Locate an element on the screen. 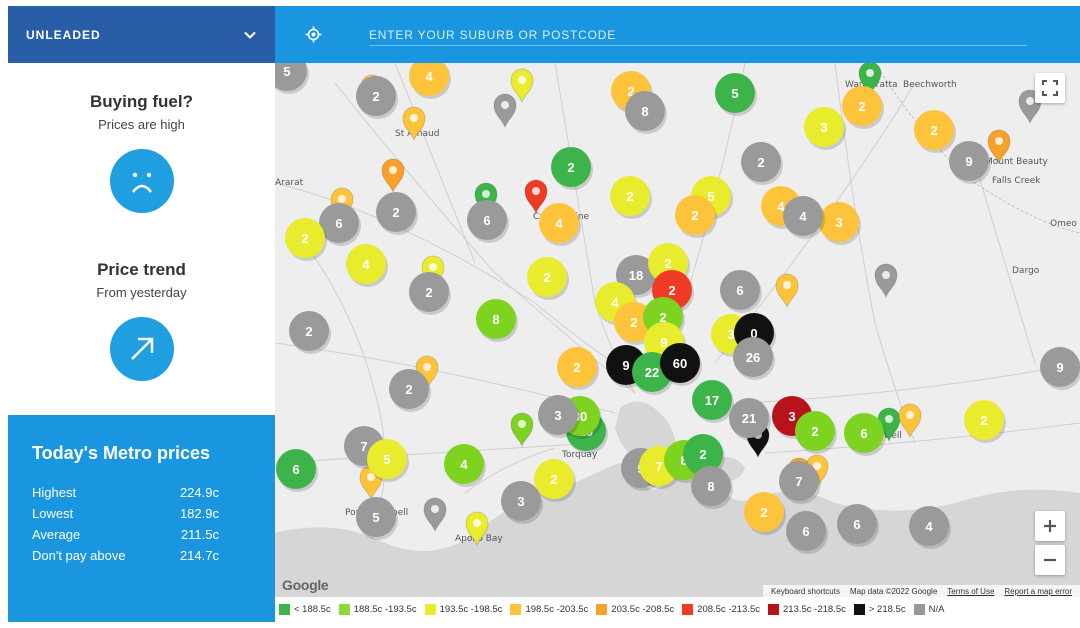  cluster-count: 3 is located at coordinates (520, 501).